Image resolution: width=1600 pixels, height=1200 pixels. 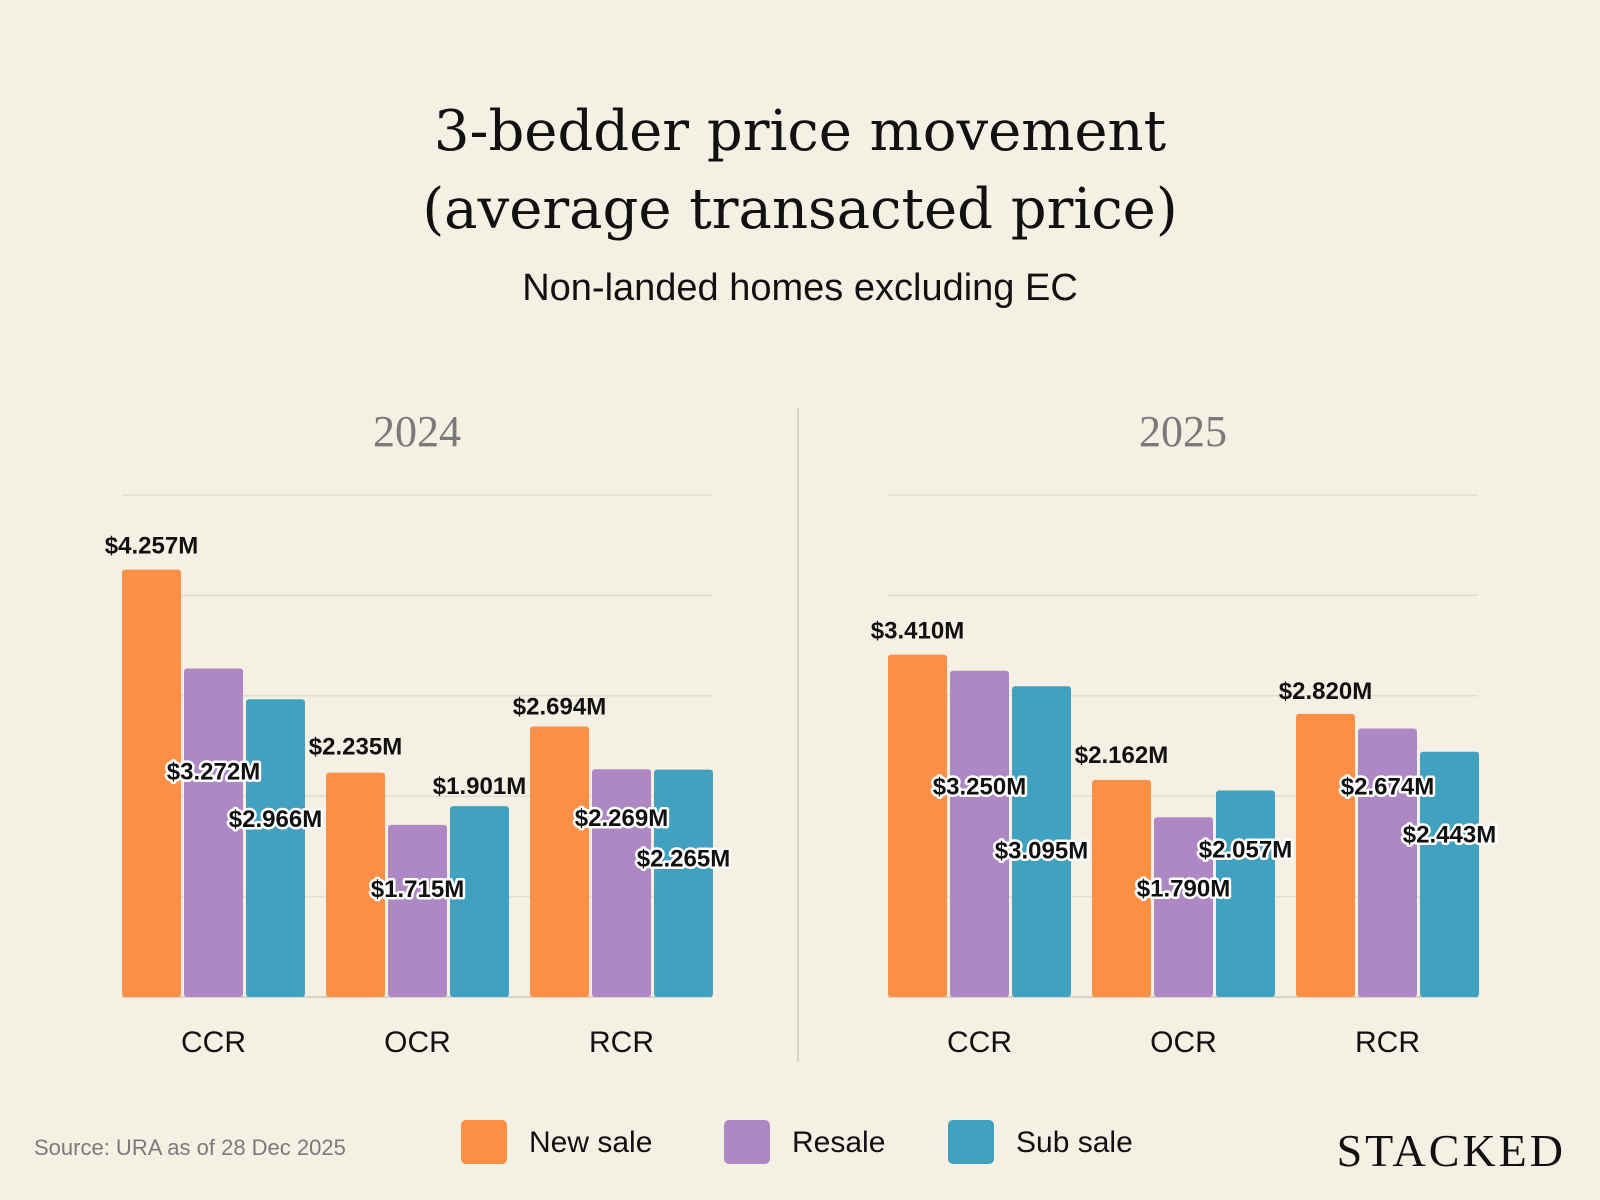 I want to click on data-label: $2.966M, so click(x=275, y=819).